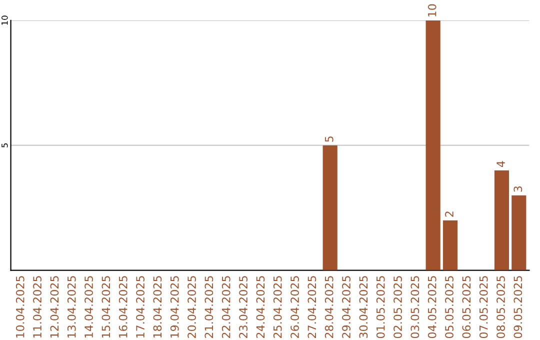 Image resolution: width=540 pixels, height=340 pixels. Describe the element at coordinates (106, 307) in the screenshot. I see `x-tick-label: 15.04.2025` at that location.